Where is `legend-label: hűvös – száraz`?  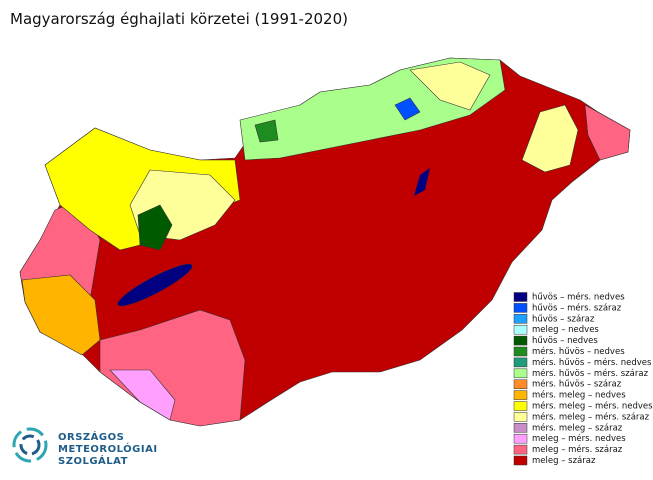 legend-label: hűvös – száraz is located at coordinates (563, 319).